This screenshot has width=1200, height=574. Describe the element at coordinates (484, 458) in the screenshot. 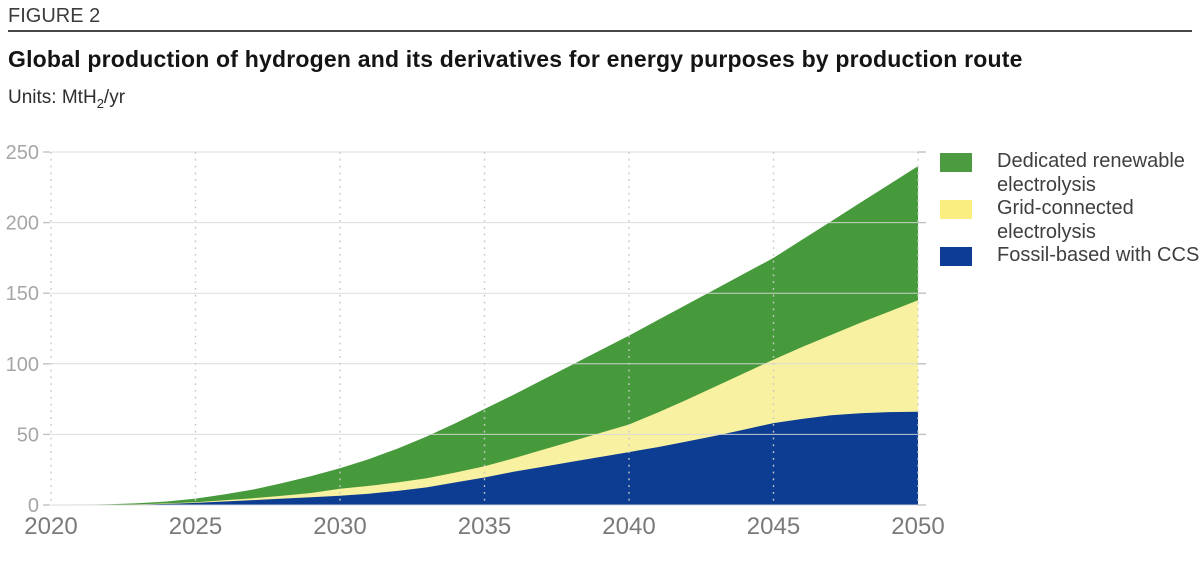

I see `area-fossil-based-with-ccs` at that location.